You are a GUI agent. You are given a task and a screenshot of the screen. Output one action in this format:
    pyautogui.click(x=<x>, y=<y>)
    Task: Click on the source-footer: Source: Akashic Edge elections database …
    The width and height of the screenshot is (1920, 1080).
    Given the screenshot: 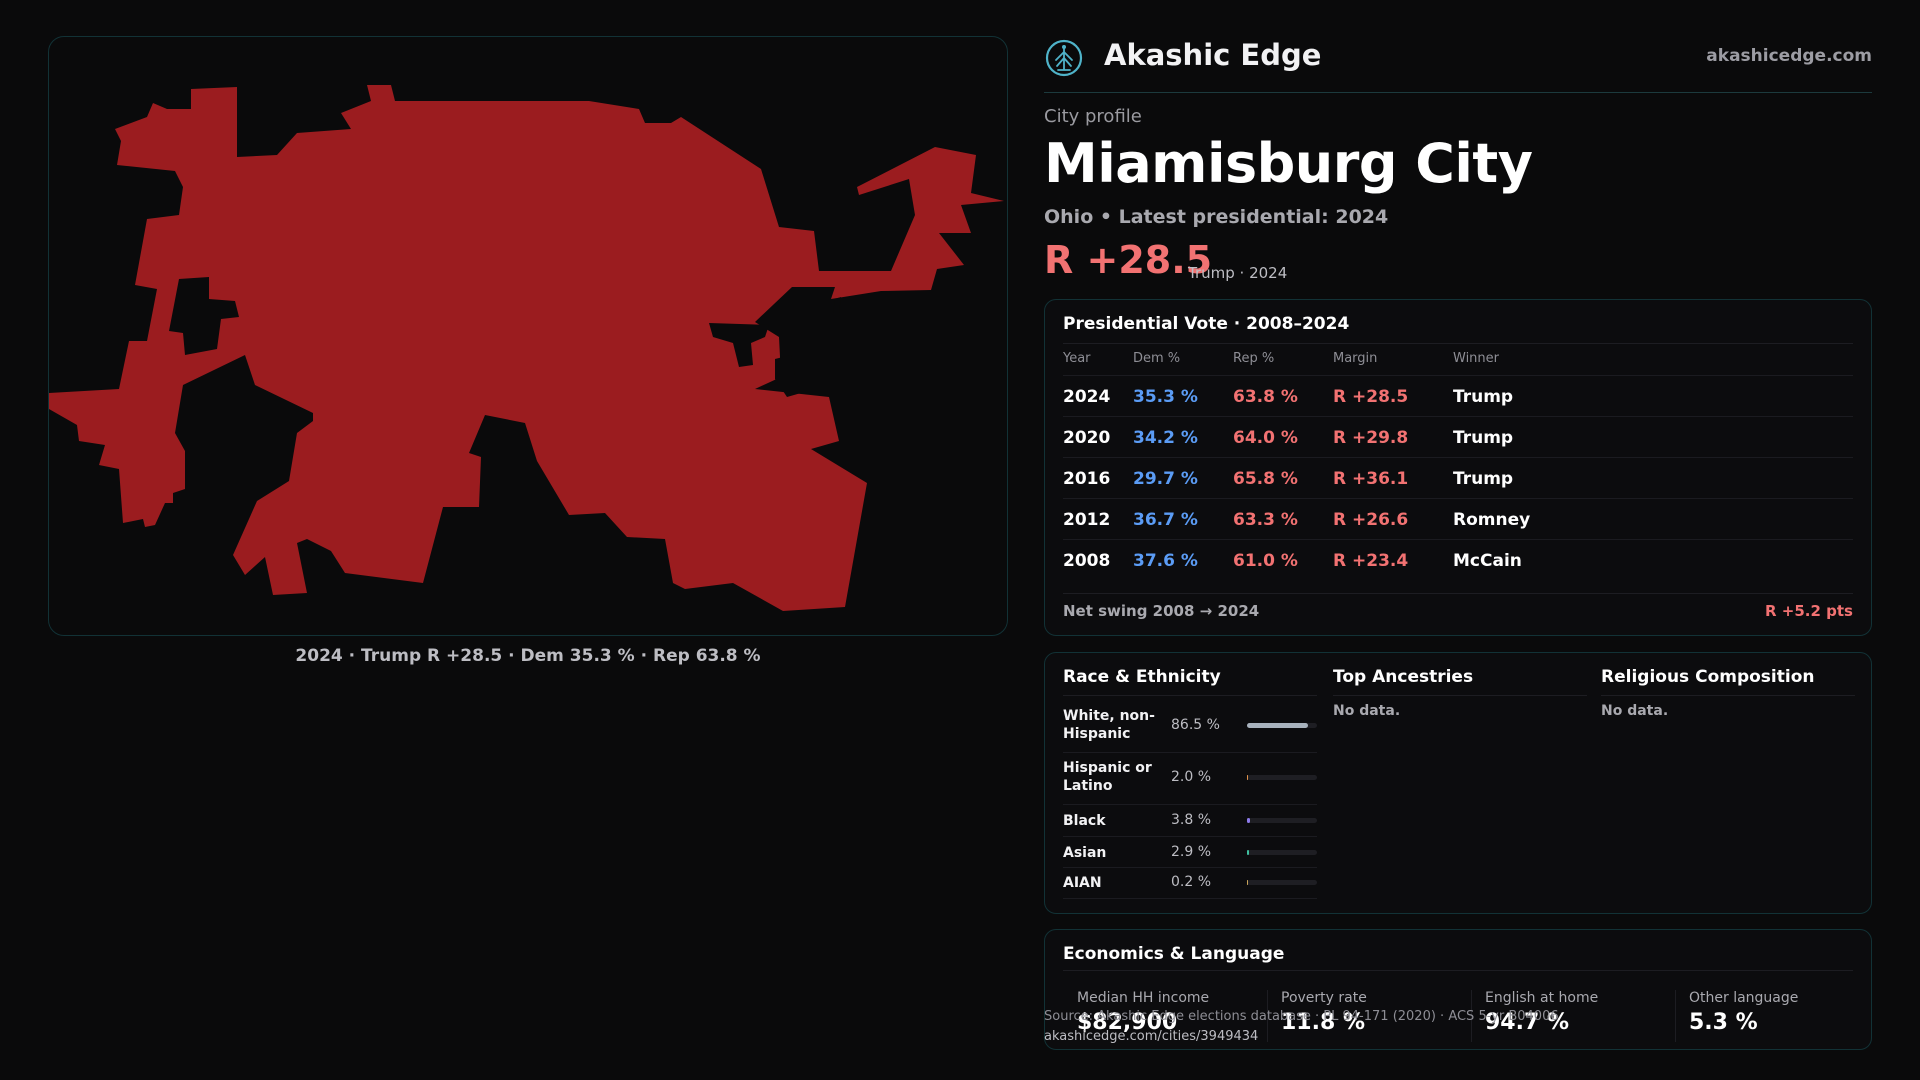 What is the action you would take?
    pyautogui.click(x=1301, y=1027)
    